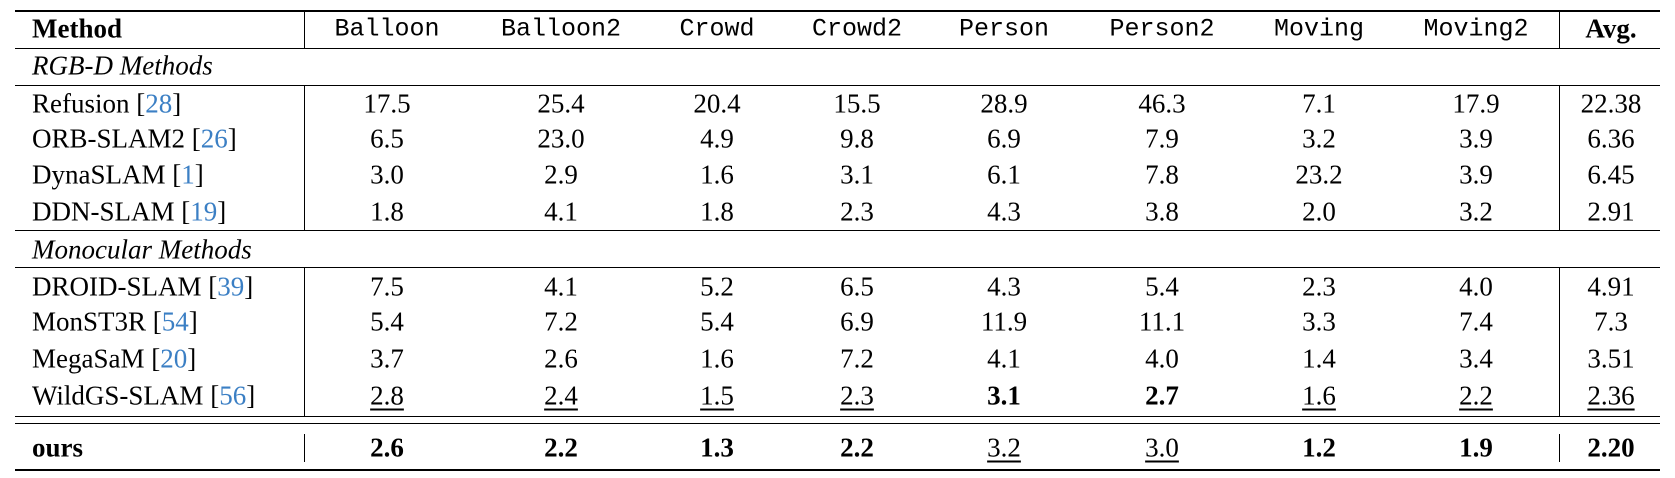 The image size is (1675, 478). What do you see at coordinates (118, 395) in the screenshot?
I see `method-name: WildGS-SLAM` at bounding box center [118, 395].